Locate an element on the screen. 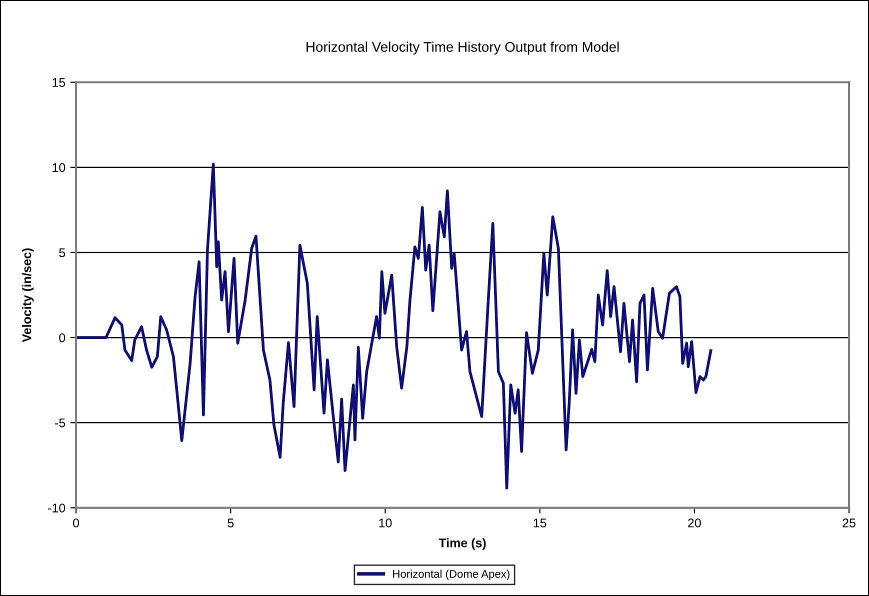 The image size is (869, 596). y-tick-label: 5 is located at coordinates (62, 253).